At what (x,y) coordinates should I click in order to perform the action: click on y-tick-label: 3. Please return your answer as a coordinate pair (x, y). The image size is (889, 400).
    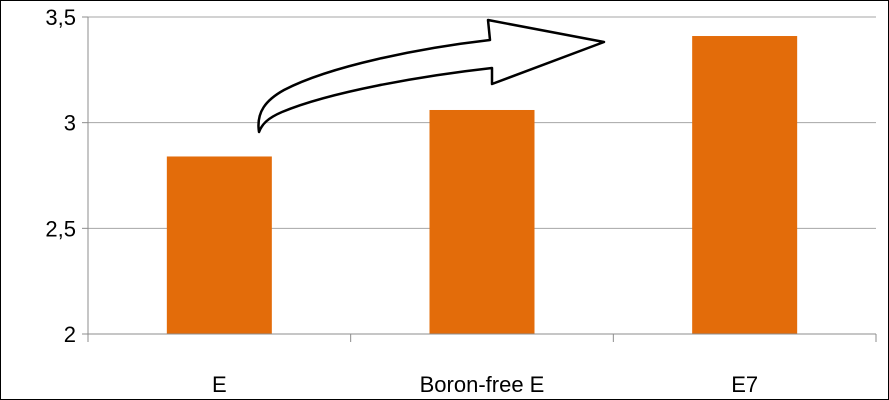
    Looking at the image, I should click on (70, 123).